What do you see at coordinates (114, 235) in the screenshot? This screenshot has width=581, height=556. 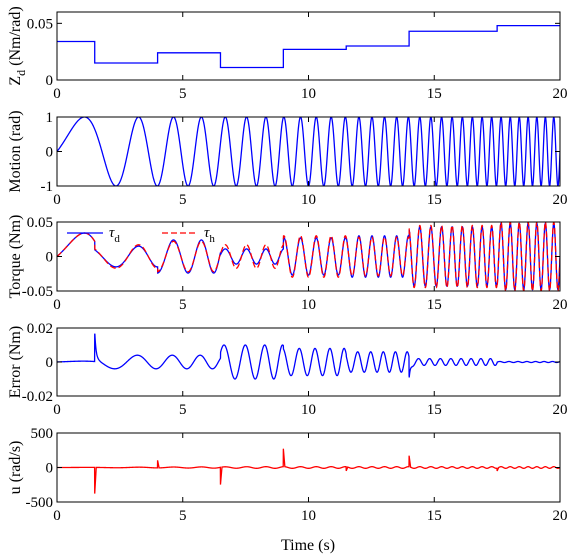 I see `legend-label: τd` at bounding box center [114, 235].